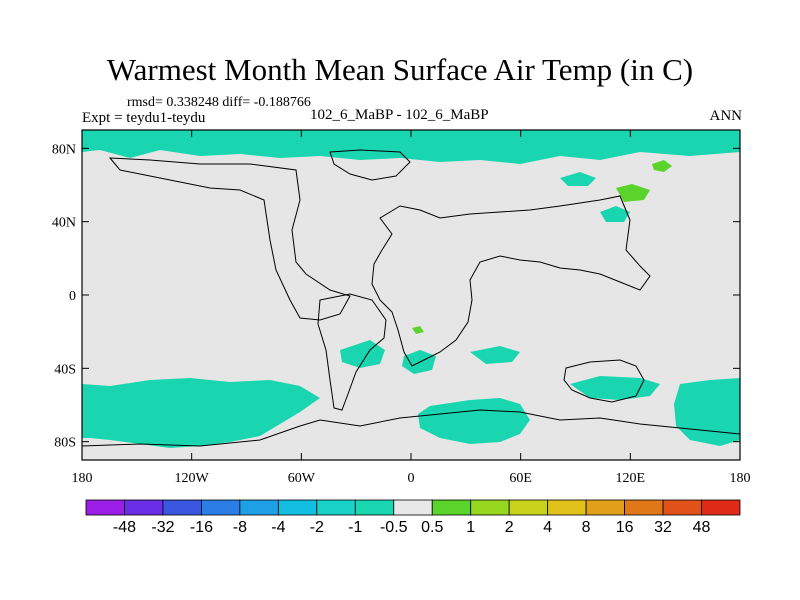 The image size is (800, 600). Describe the element at coordinates (726, 116) in the screenshot. I see `season-label: ANN` at that location.